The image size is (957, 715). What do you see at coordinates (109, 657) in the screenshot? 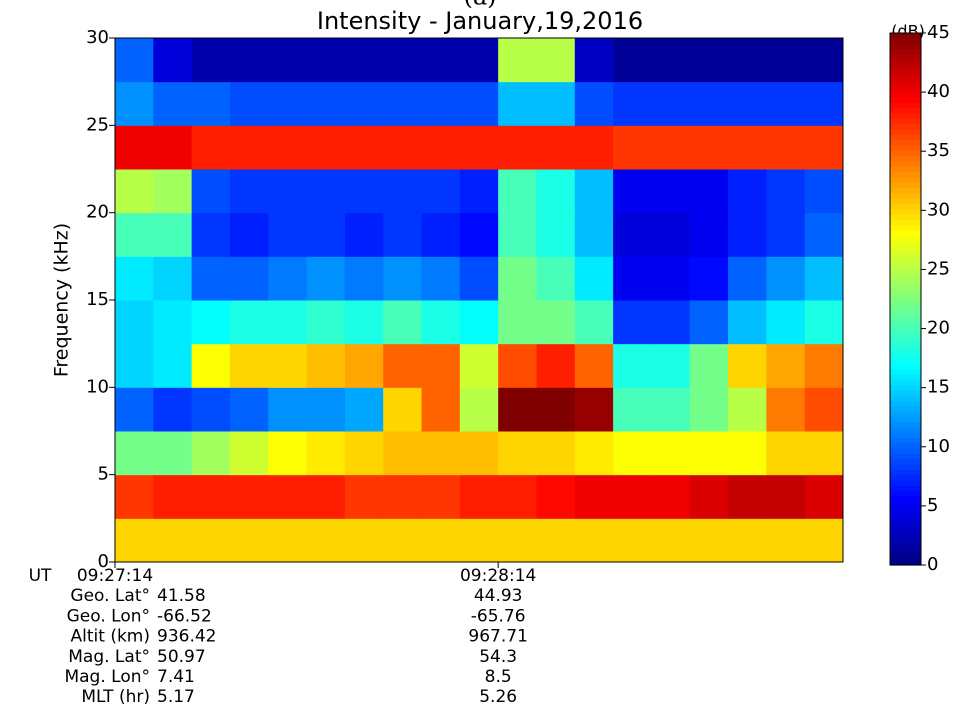
I see `ephemeris-label: Mag. Lat°` at bounding box center [109, 657].